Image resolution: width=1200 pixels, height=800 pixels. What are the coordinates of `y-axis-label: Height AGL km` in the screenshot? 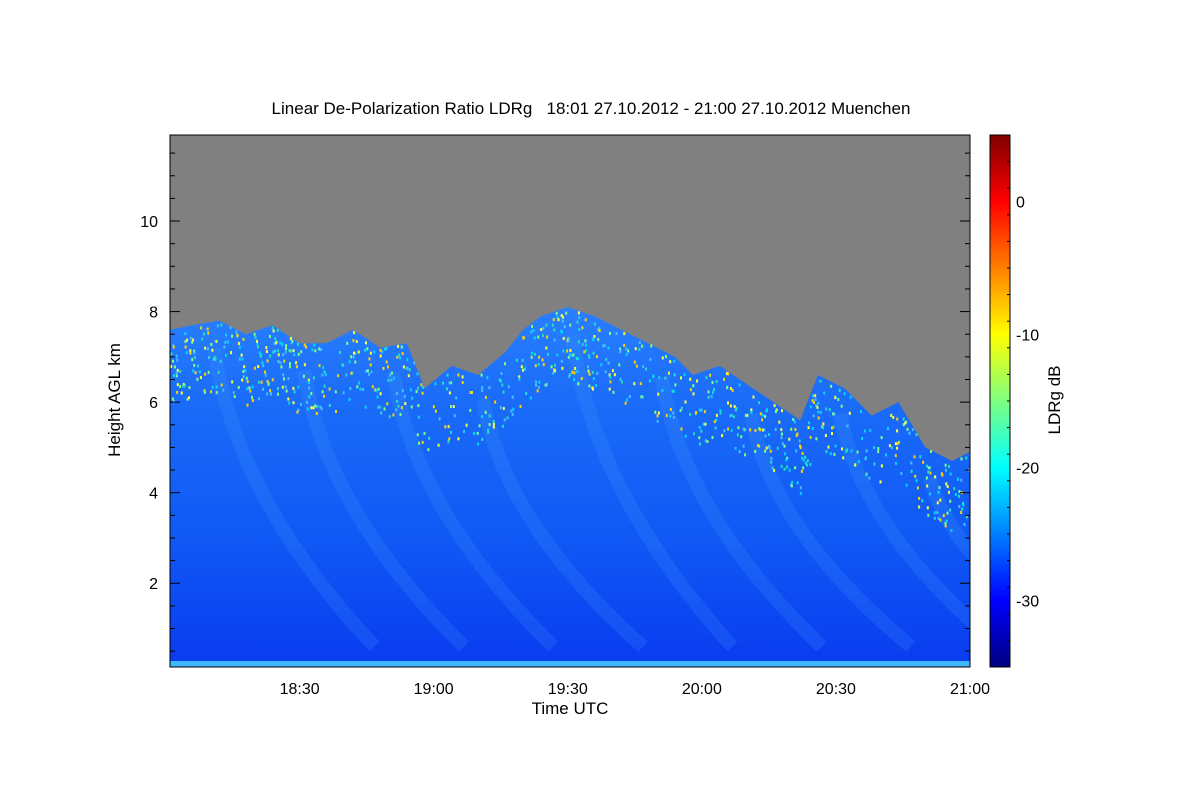 It's located at (114, 400).